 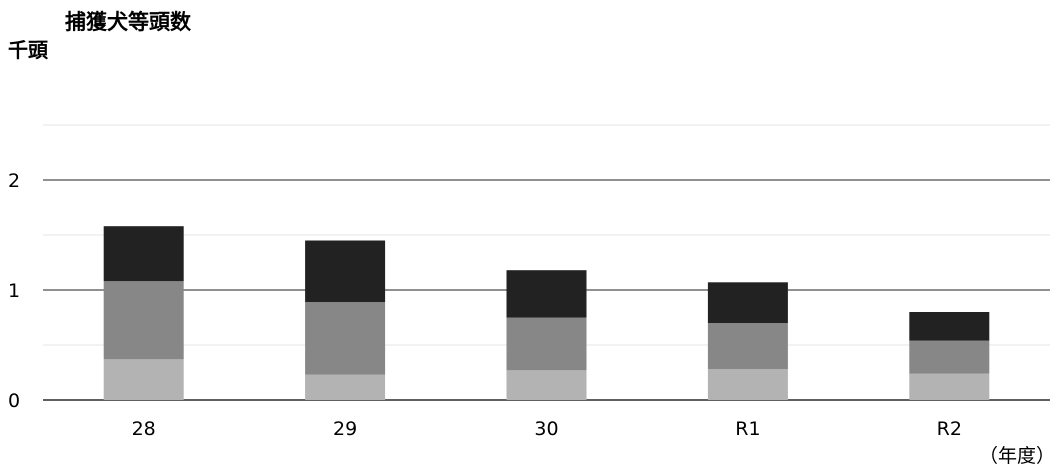 I want to click on x-tick-label: 30, so click(x=546, y=429).